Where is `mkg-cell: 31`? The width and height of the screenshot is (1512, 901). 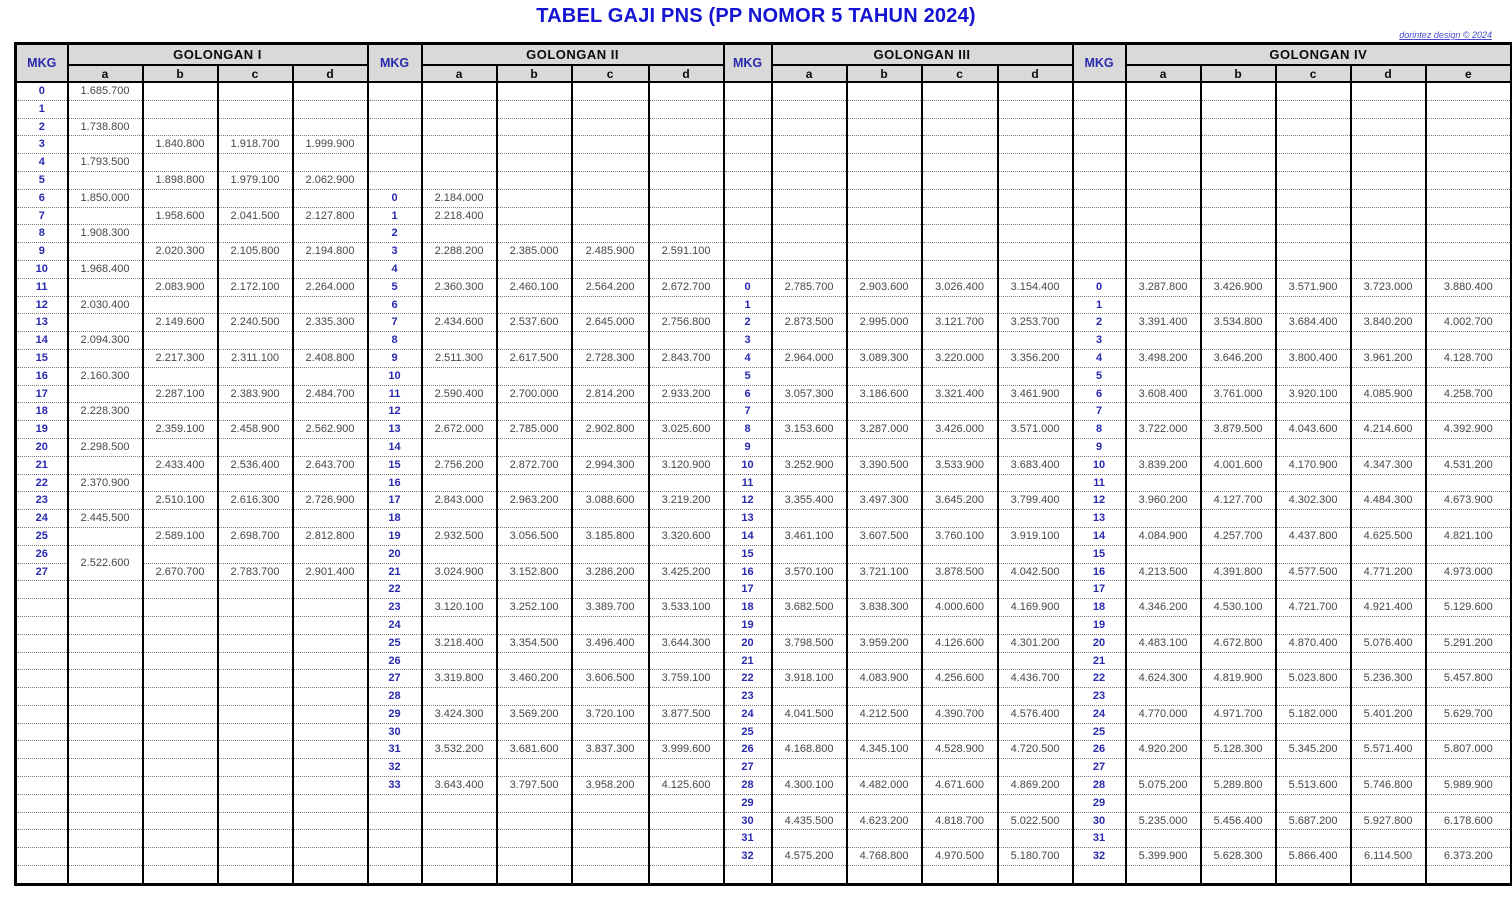
mkg-cell: 31 is located at coordinates (747, 839).